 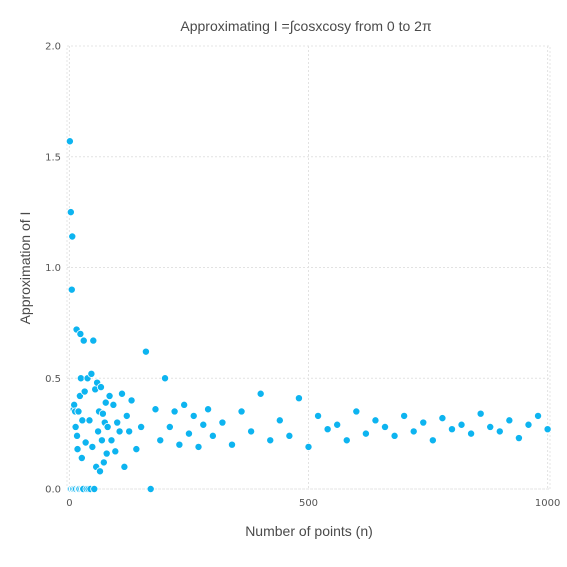 I want to click on y-tick-label: 1.5, so click(x=53, y=157).